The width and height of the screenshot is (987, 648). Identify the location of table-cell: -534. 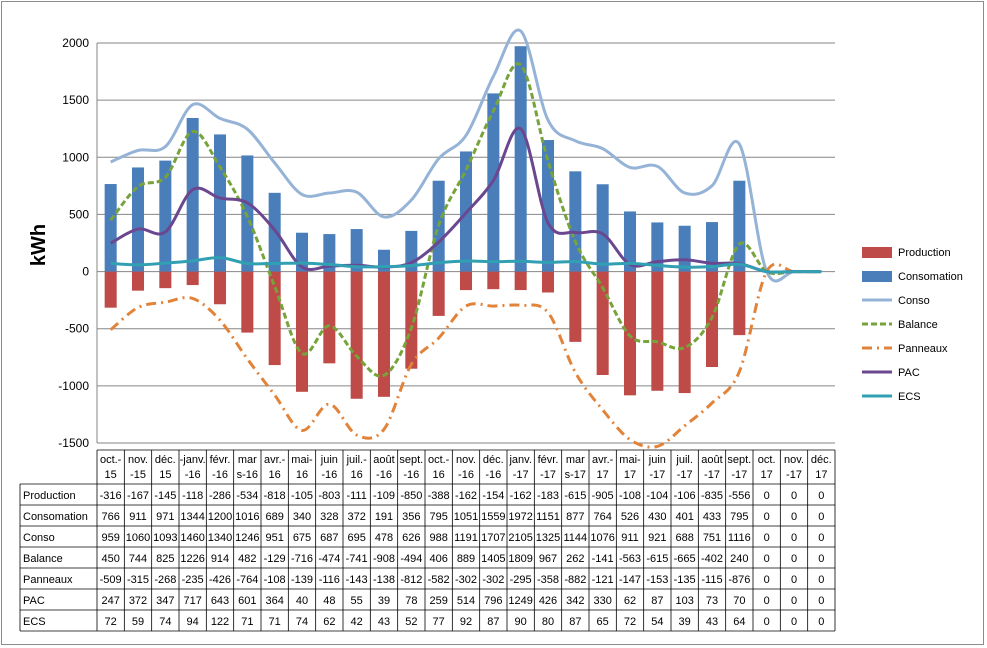
(247, 496).